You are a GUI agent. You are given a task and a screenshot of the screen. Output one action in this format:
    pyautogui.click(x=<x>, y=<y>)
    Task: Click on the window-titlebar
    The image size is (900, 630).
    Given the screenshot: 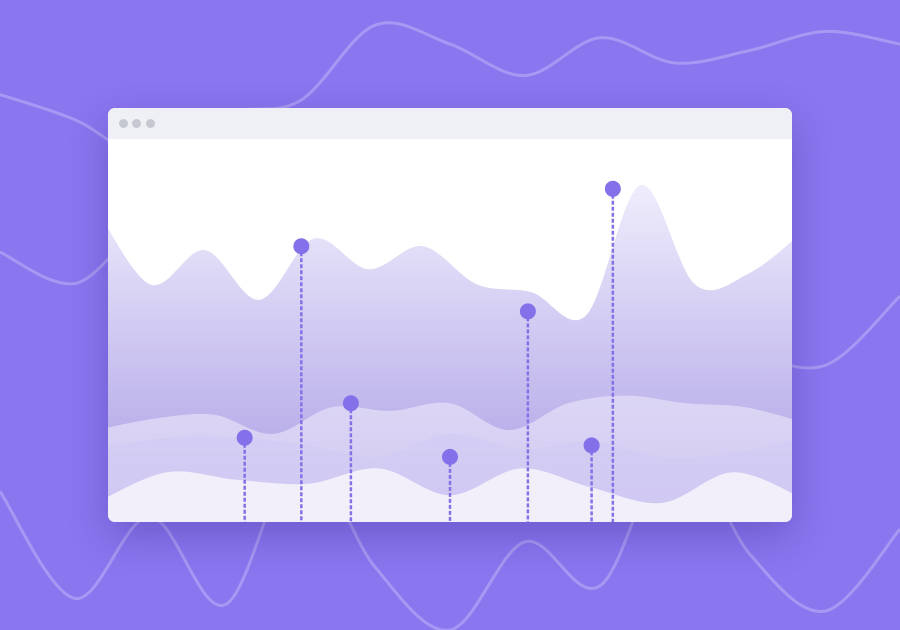 What is the action you would take?
    pyautogui.click(x=450, y=123)
    